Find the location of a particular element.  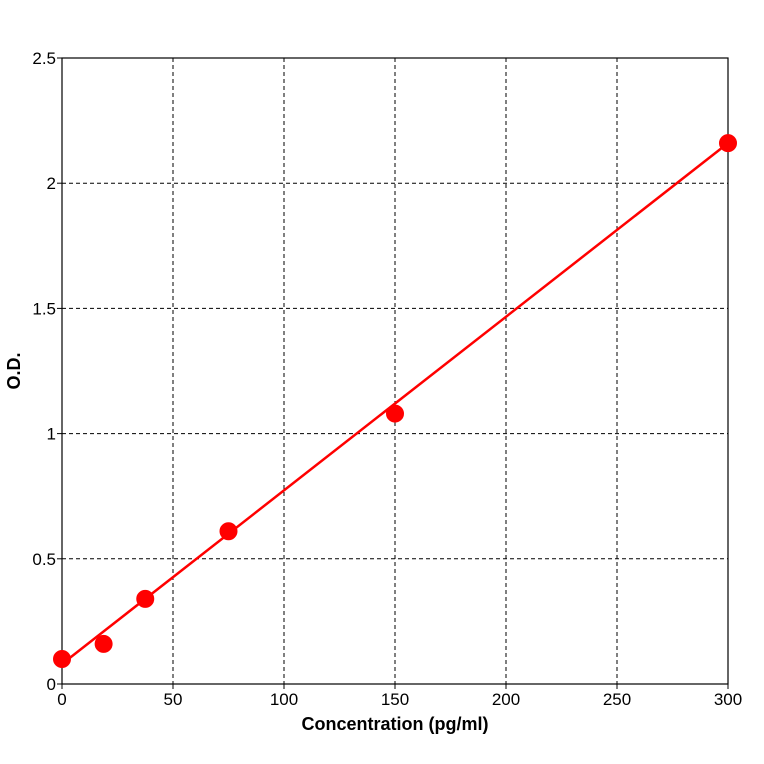

y-tick-label: 2 is located at coordinates (51, 183).